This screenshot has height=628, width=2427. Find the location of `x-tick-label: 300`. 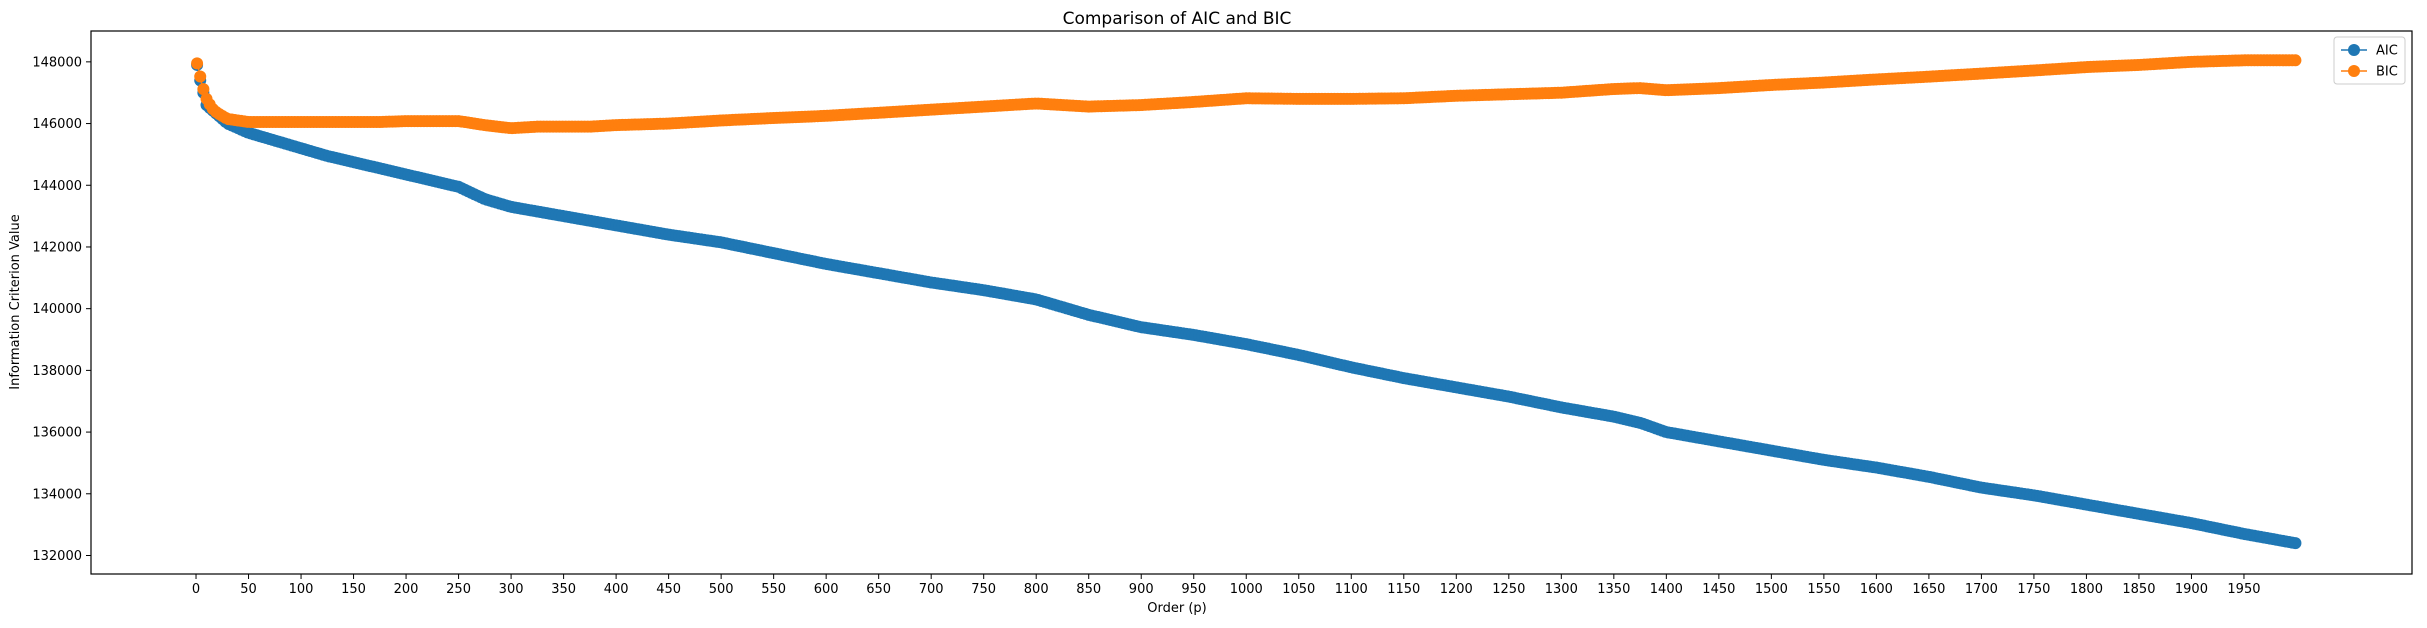

x-tick-label: 300 is located at coordinates (511, 589).